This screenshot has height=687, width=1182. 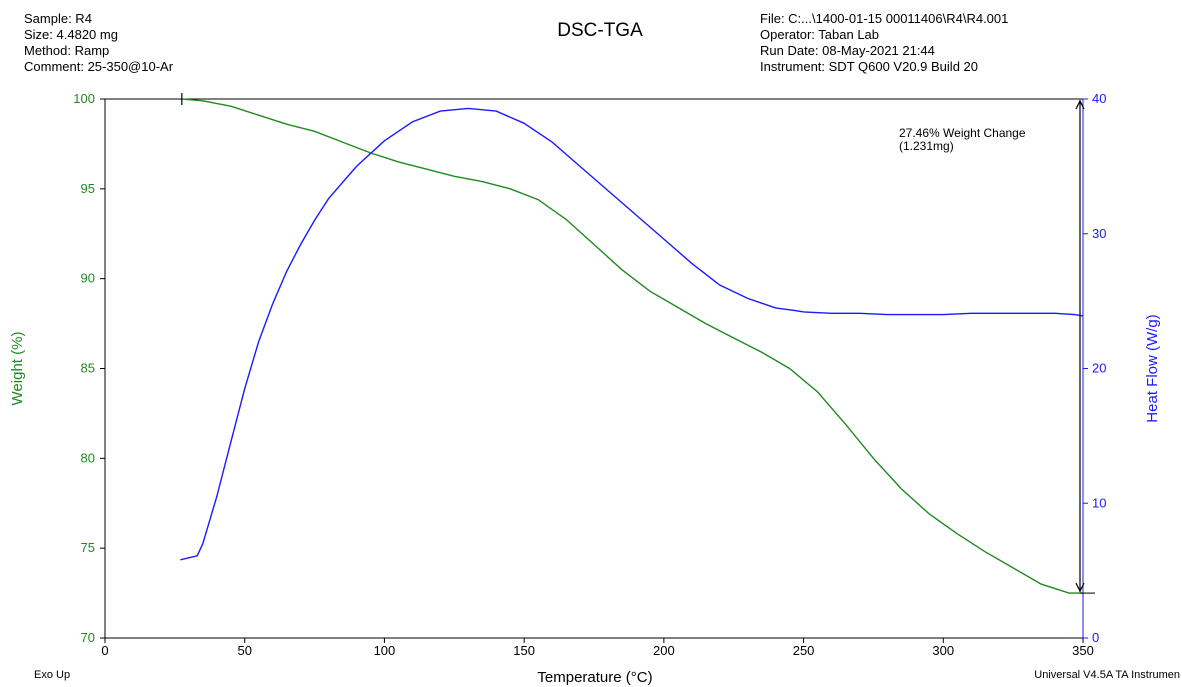 What do you see at coordinates (1099, 233) in the screenshot?
I see `y-right-tick-label: 30` at bounding box center [1099, 233].